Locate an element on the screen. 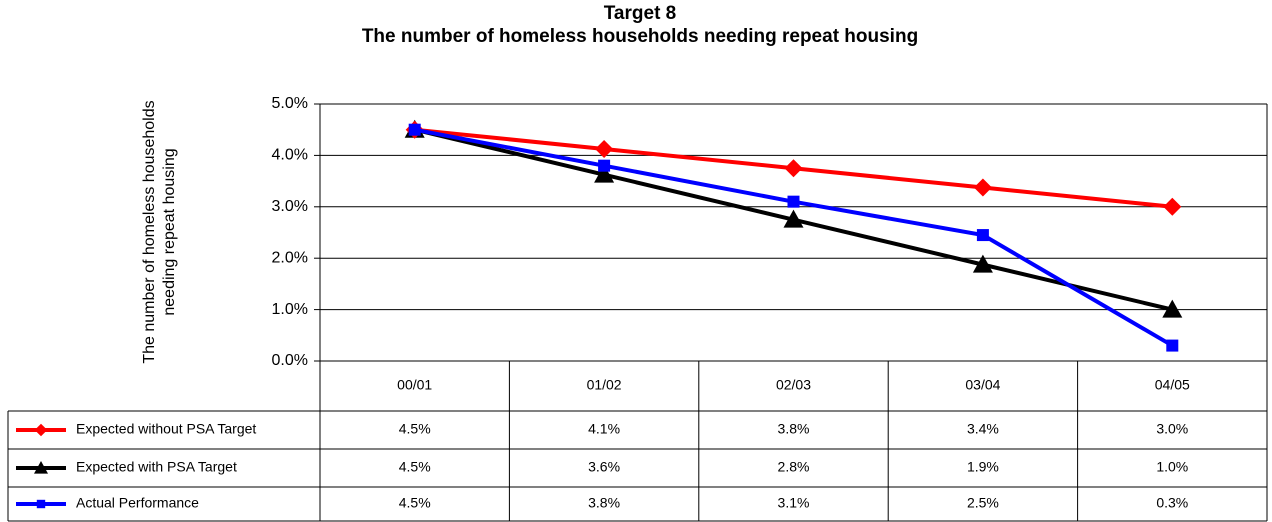 Image resolution: width=1272 pixels, height=522 pixels. y-tick-label: 3.0% is located at coordinates (290, 206).